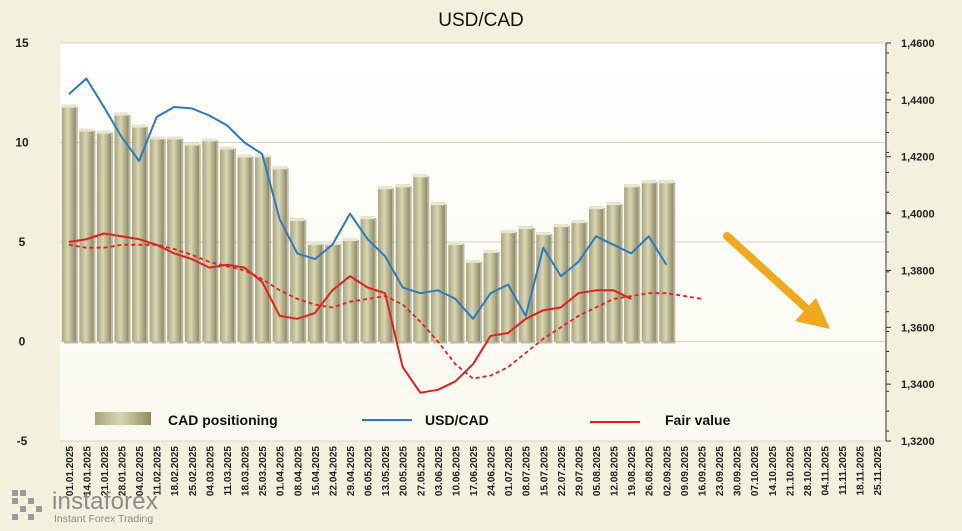 This screenshot has width=962, height=531. What do you see at coordinates (776, 280) in the screenshot?
I see `trend-arrow` at bounding box center [776, 280].